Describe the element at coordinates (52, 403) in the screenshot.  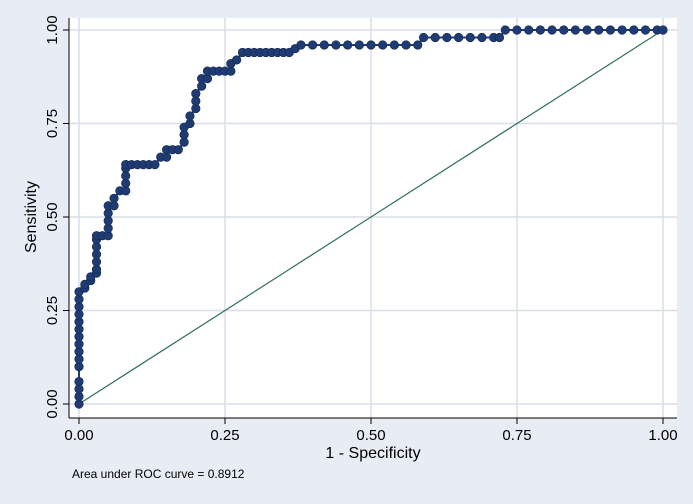
I see `y-tick-label: 0.00` at that location.